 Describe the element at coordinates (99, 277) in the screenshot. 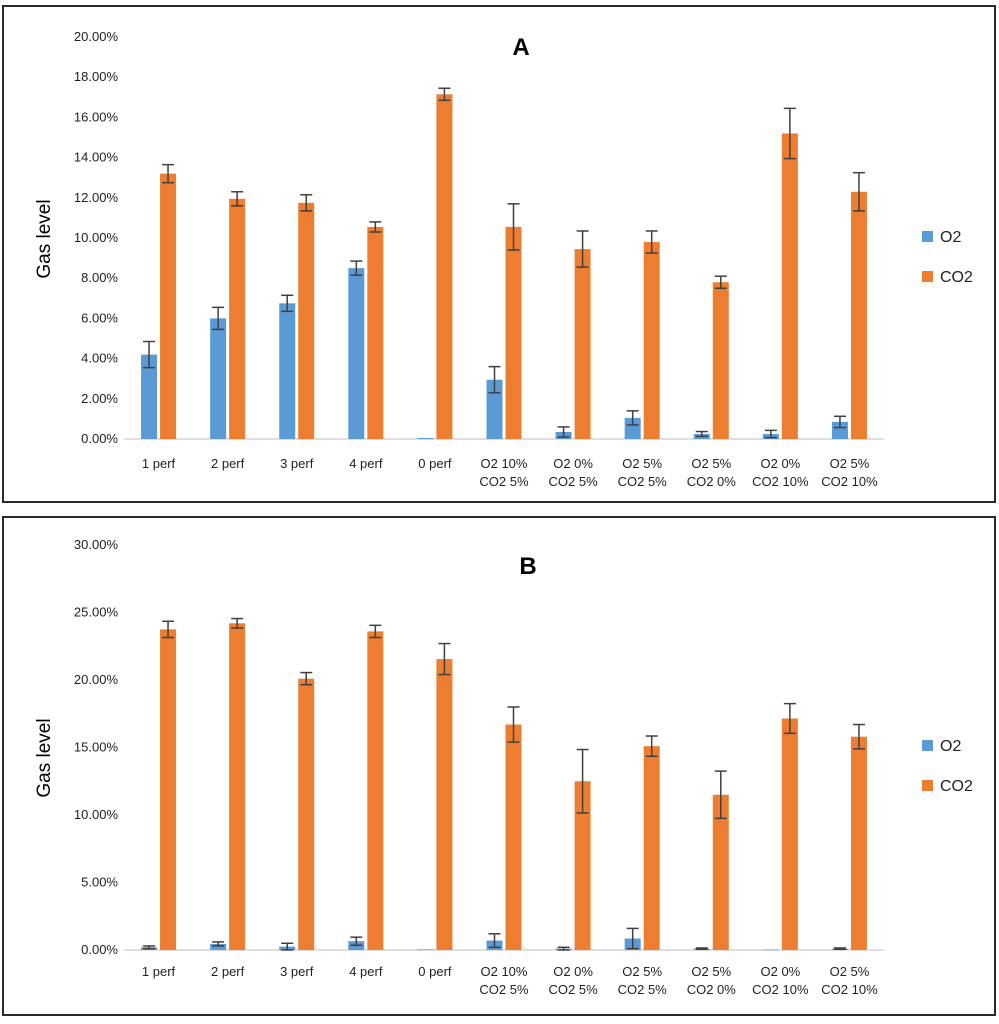

I see `y-tick-label: 8.00%` at that location.